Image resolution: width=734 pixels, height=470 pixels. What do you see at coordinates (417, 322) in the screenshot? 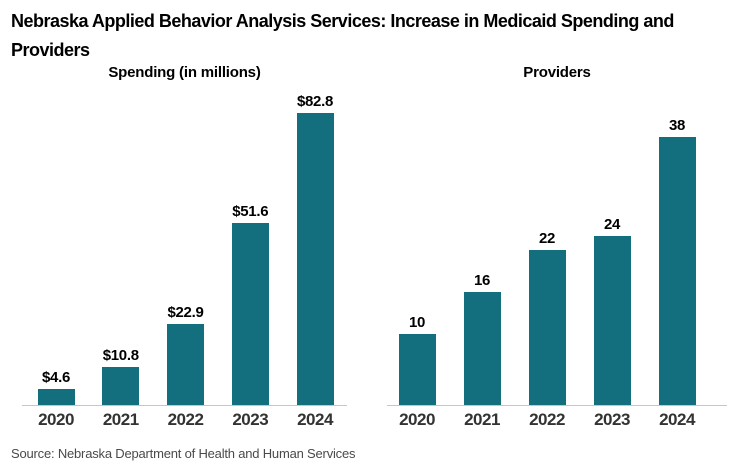
I see `bar-value-label: 10` at bounding box center [417, 322].